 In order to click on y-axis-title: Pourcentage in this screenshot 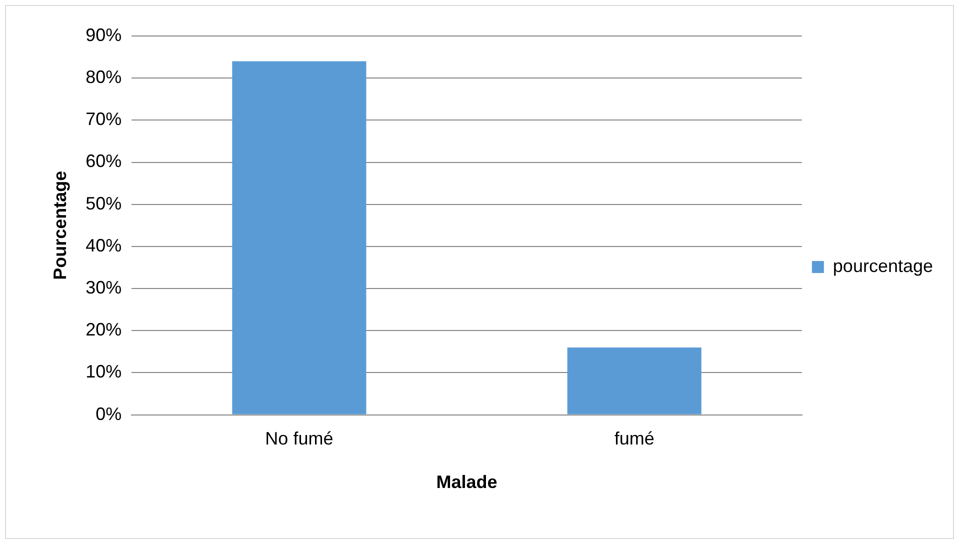, I will do `click(60, 225)`.